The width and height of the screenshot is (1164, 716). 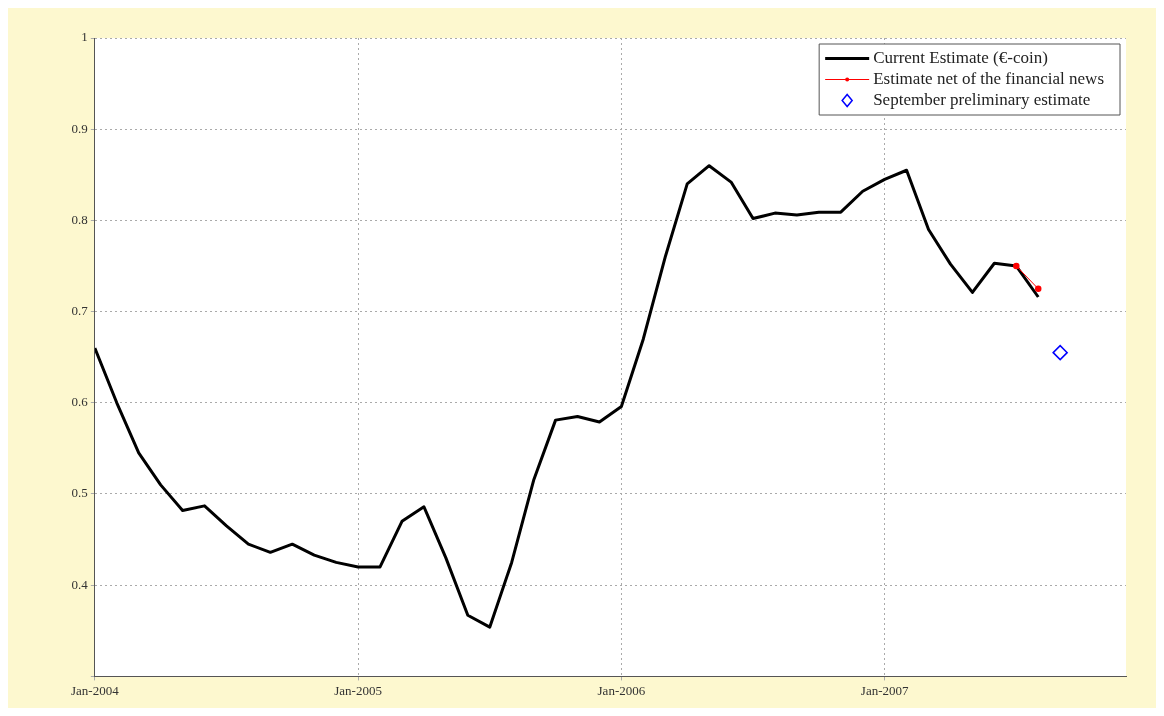 I want to click on x-tick-label: Jan-2005, so click(x=358, y=690).